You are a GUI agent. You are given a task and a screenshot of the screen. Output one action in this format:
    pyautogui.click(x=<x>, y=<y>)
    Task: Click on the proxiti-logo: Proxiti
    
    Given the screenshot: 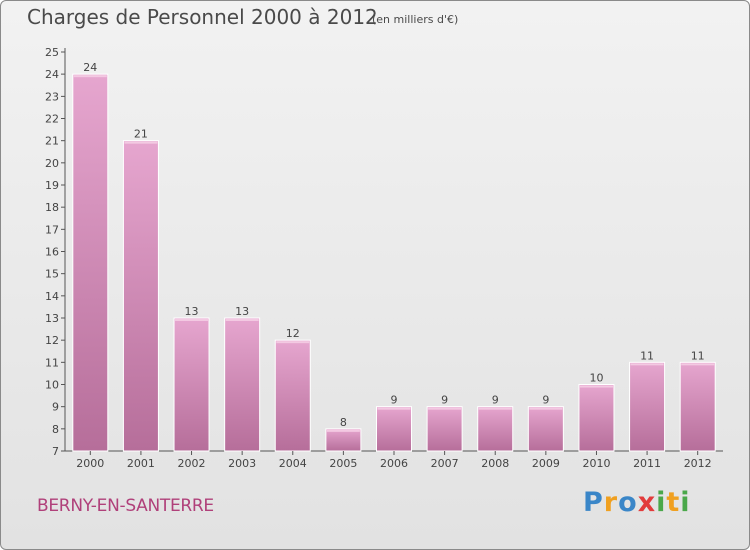 What is the action you would take?
    pyautogui.click(x=637, y=502)
    